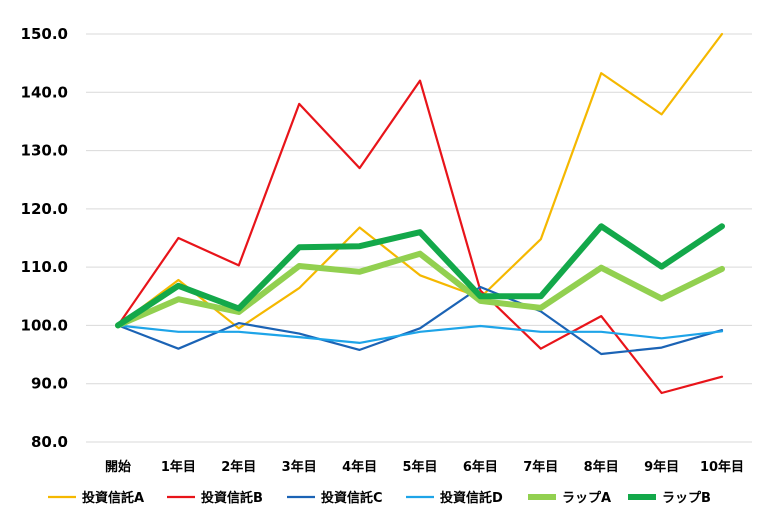 Image resolution: width=770 pixels, height=523 pixels. What do you see at coordinates (661, 467) in the screenshot?
I see `x-tick-label: 9年目` at bounding box center [661, 467].